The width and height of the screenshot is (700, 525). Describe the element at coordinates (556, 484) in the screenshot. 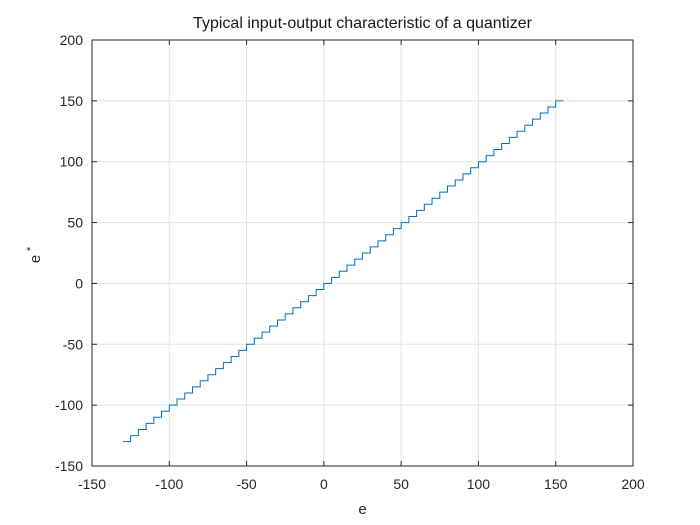

I see `x-tick-label: 150` at that location.